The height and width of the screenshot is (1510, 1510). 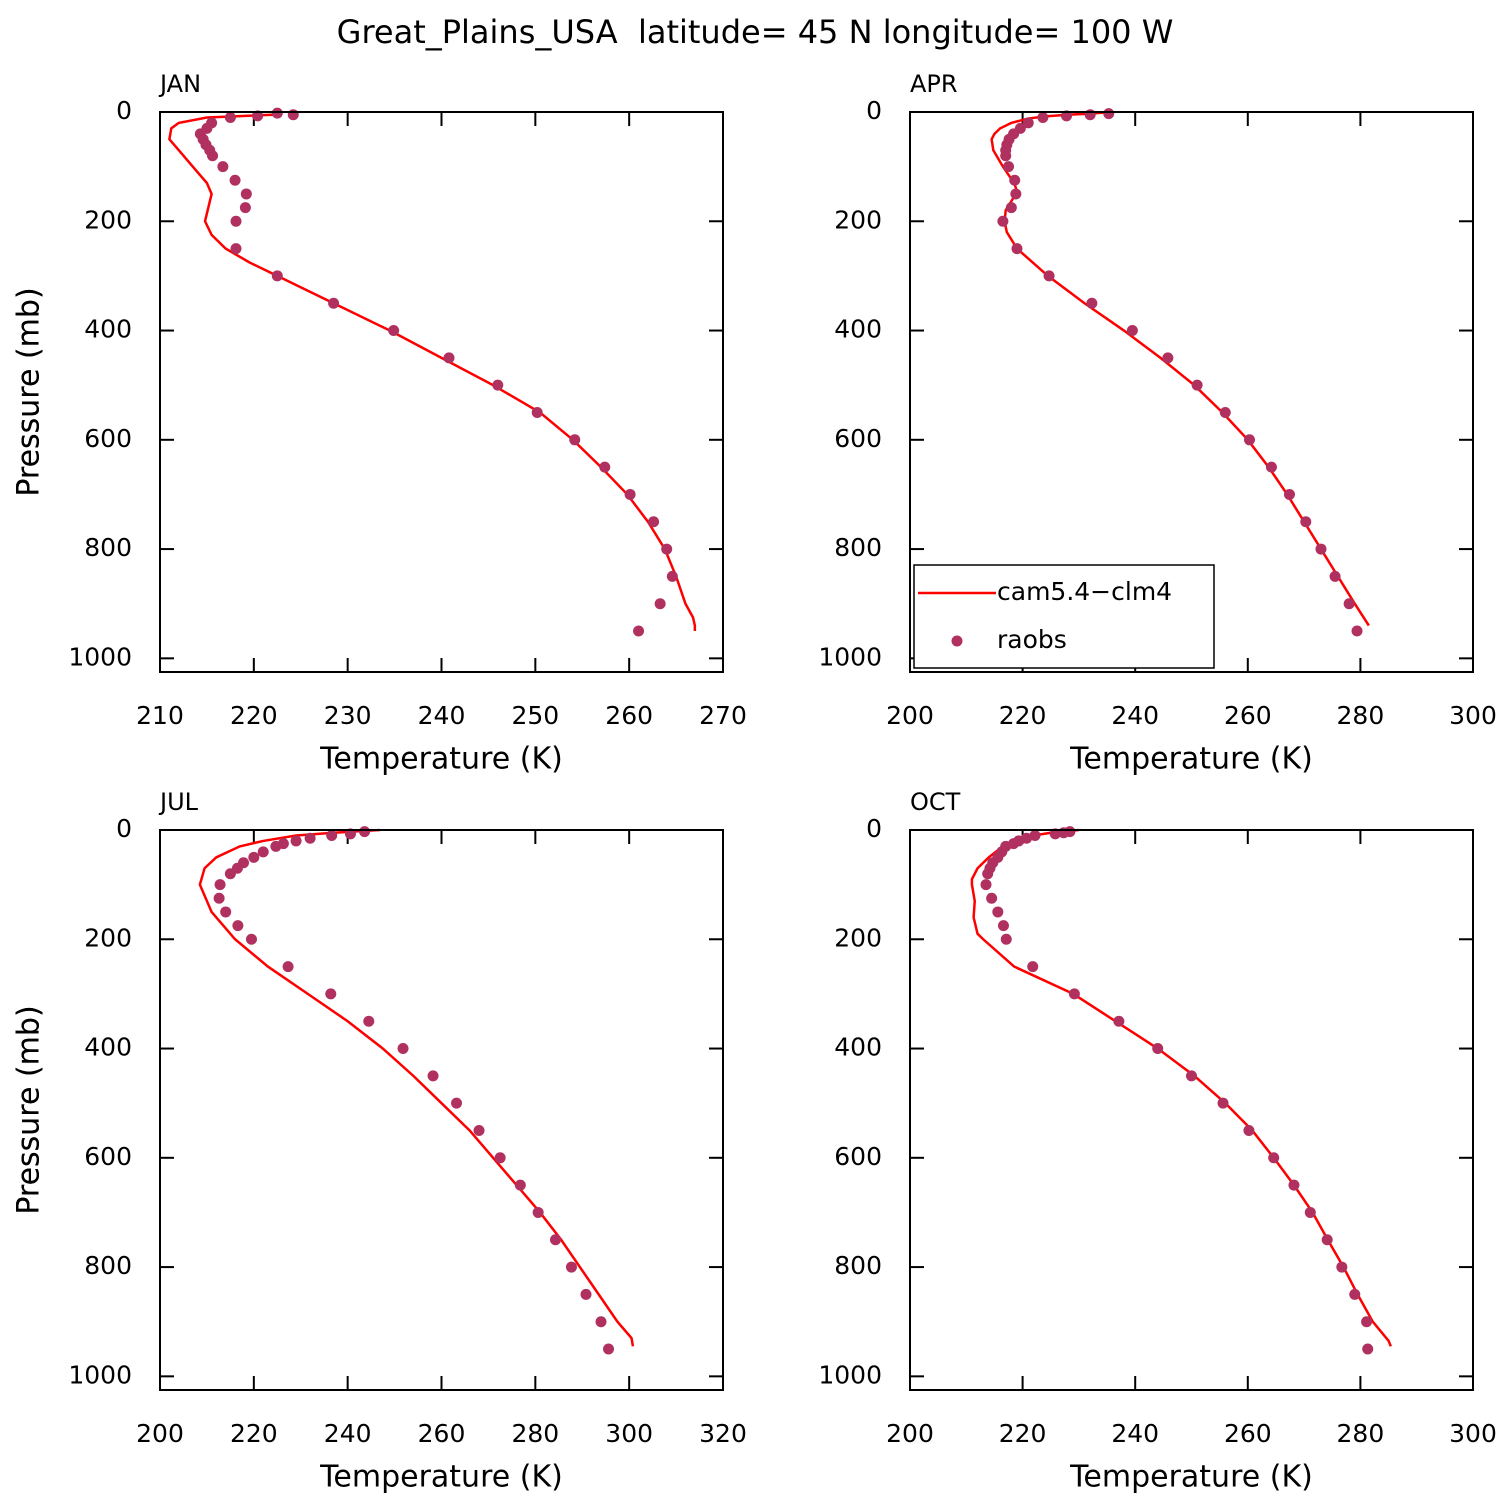 I want to click on panel-title: OCT, so click(x=935, y=802).